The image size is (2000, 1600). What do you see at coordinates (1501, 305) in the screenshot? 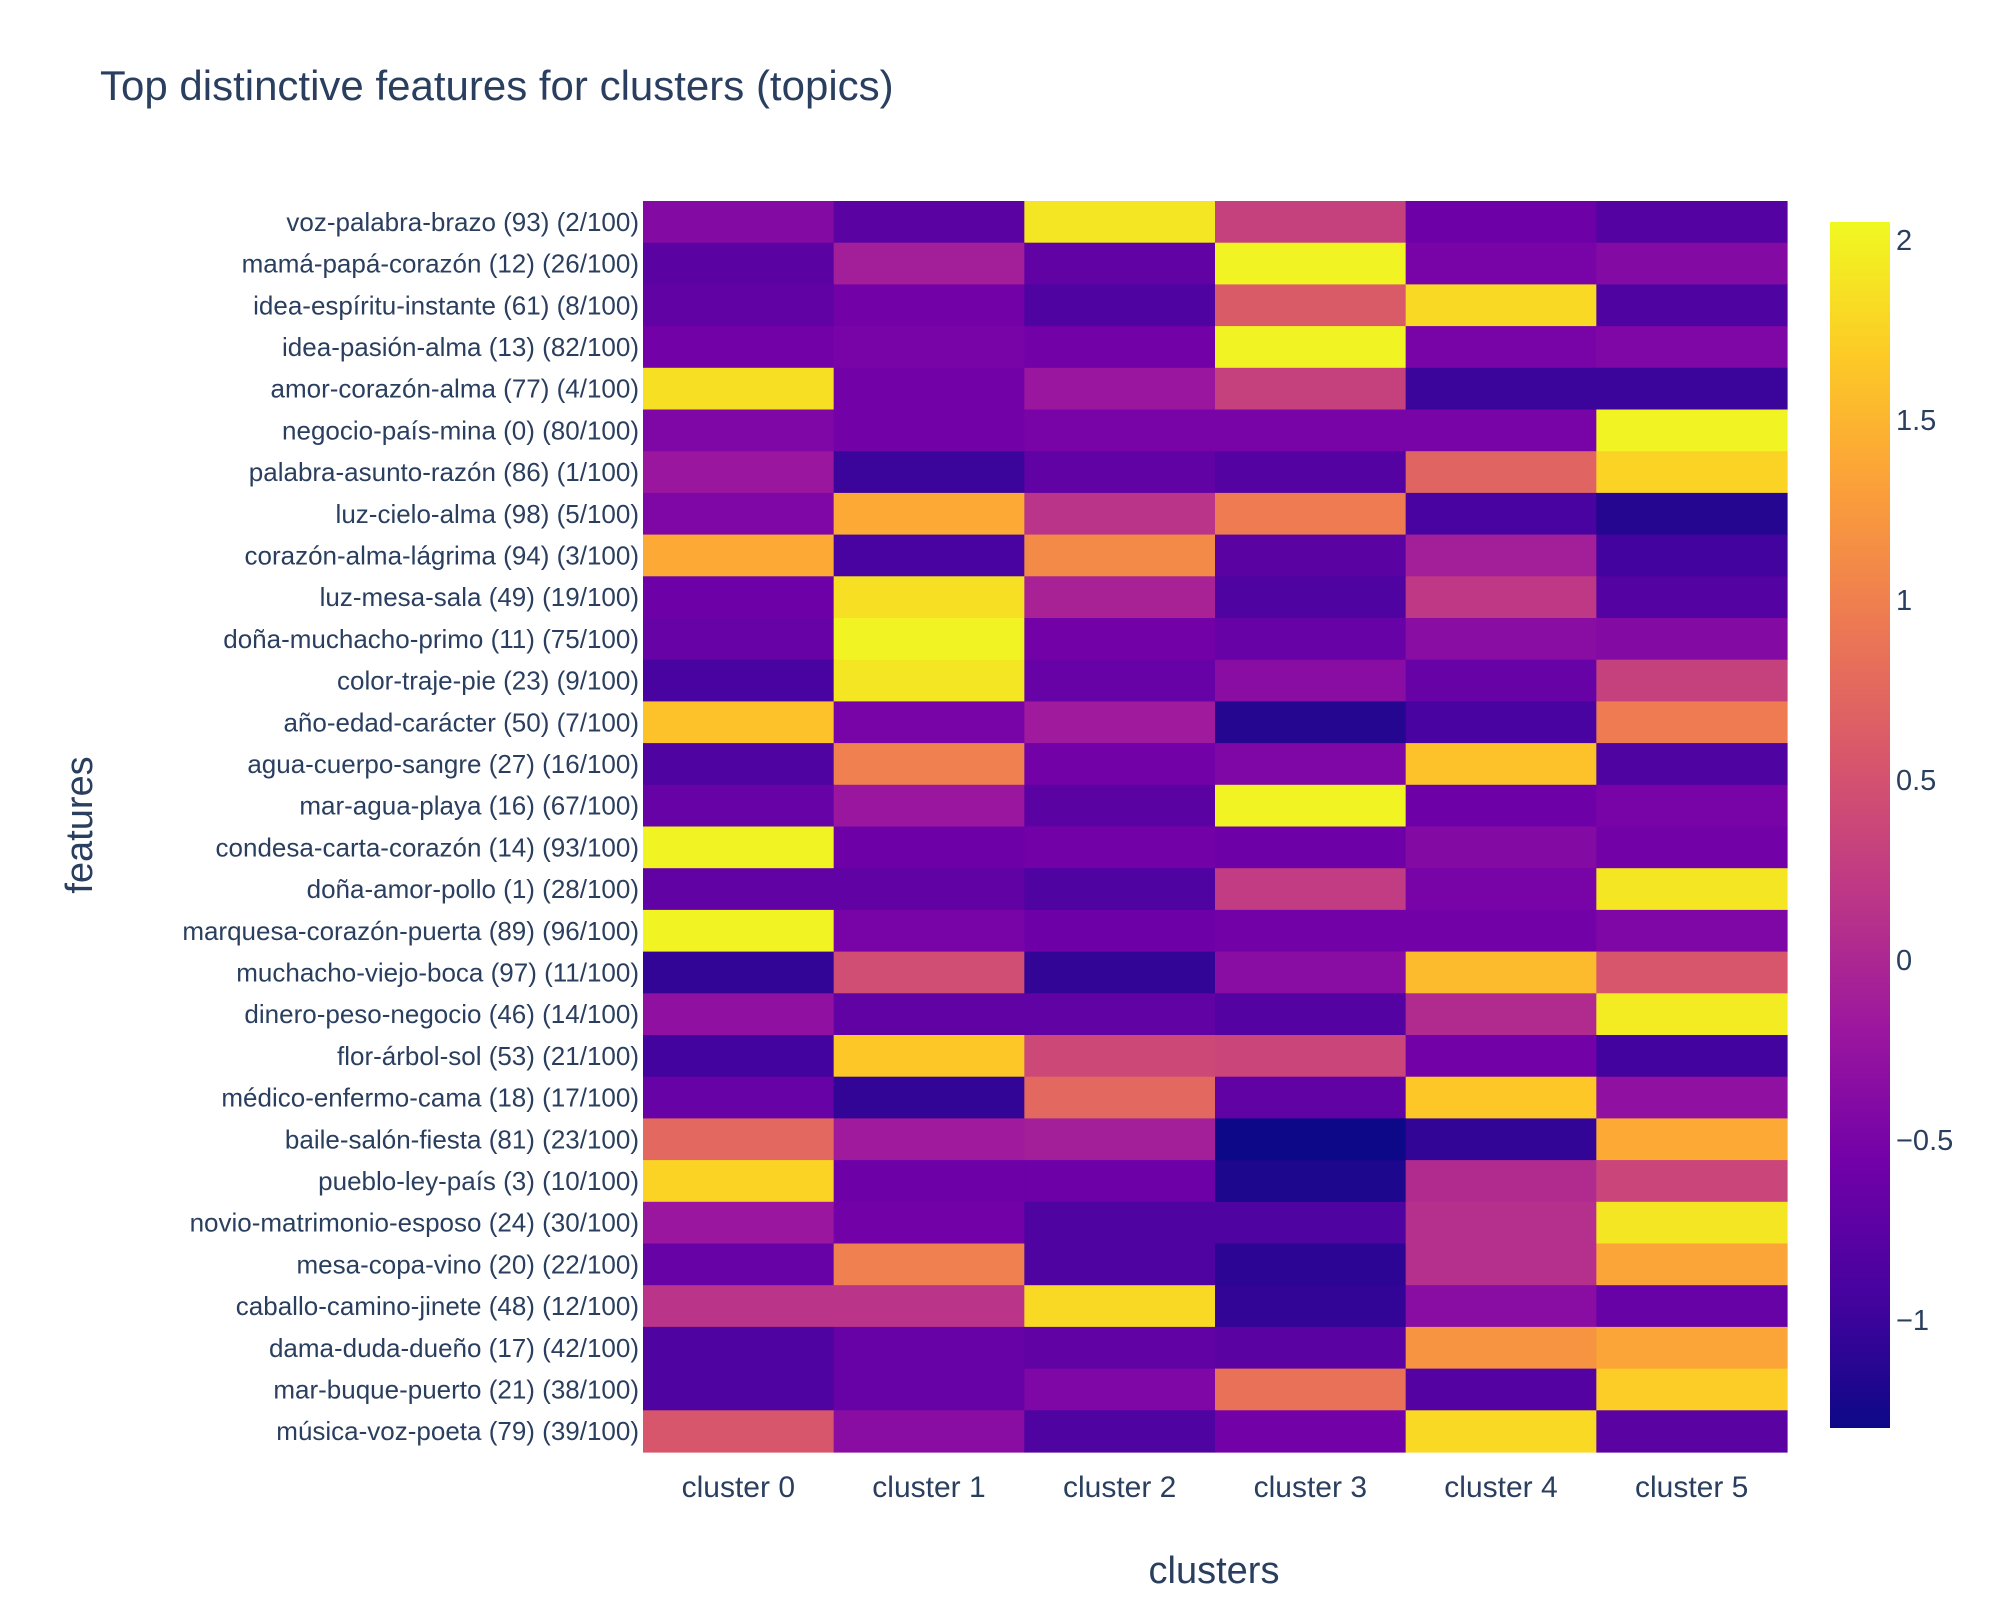
I see `heatmap-cell-r2-c4` at bounding box center [1501, 305].